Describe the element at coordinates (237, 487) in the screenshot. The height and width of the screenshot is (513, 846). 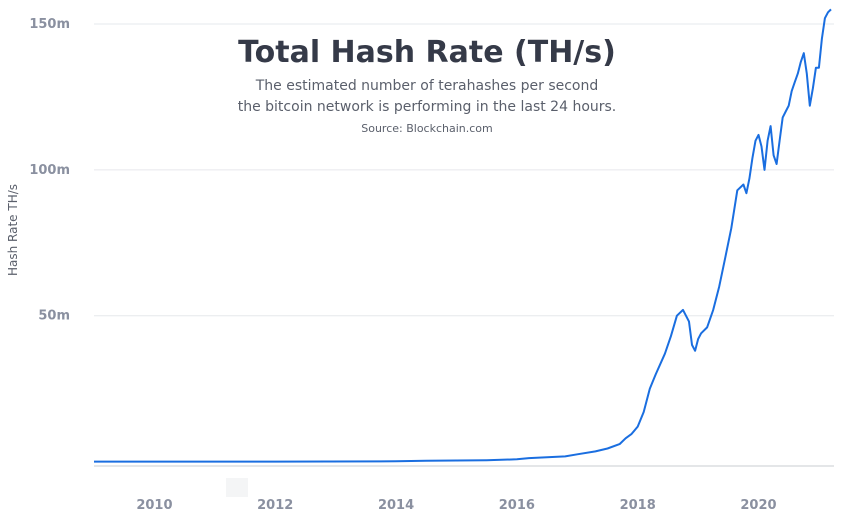
I see `axis-highlight-marker` at that location.